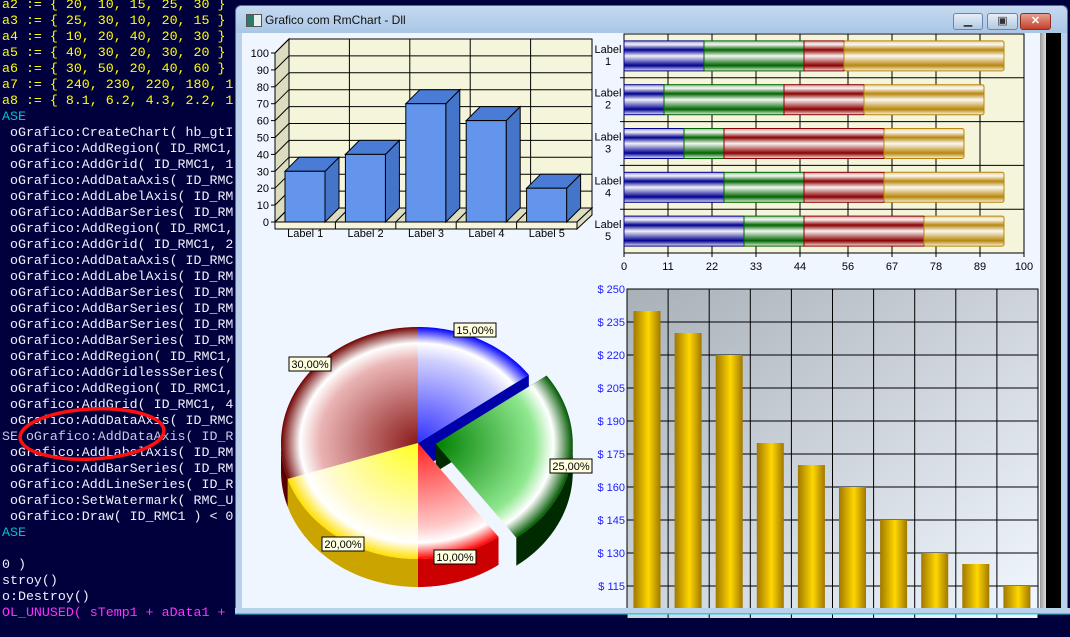  I want to click on window-title: Grafico com RmChart - Dll, so click(335, 20).